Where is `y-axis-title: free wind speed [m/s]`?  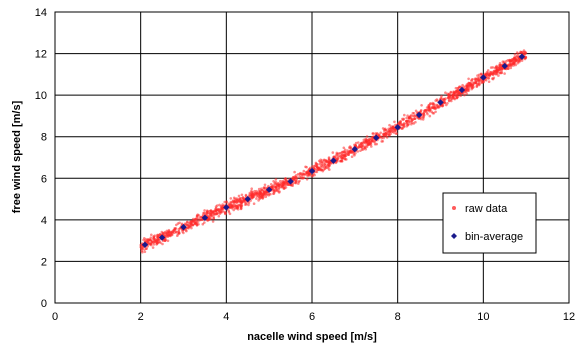 y-axis-title: free wind speed [m/s] is located at coordinates (17, 156).